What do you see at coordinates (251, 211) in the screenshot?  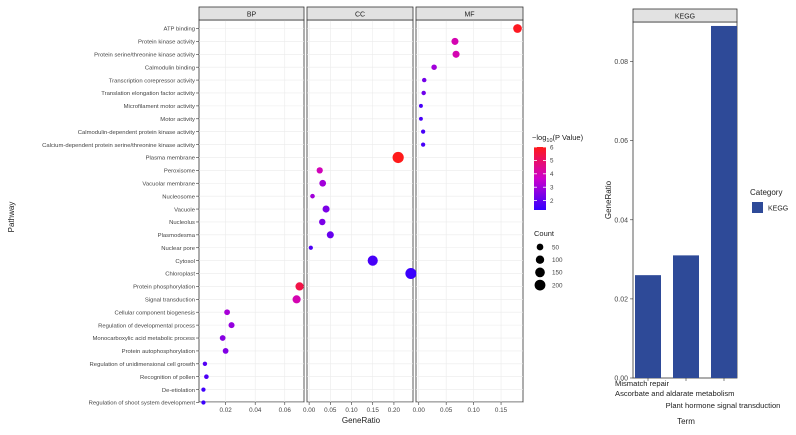 I see `panel-bp` at bounding box center [251, 211].